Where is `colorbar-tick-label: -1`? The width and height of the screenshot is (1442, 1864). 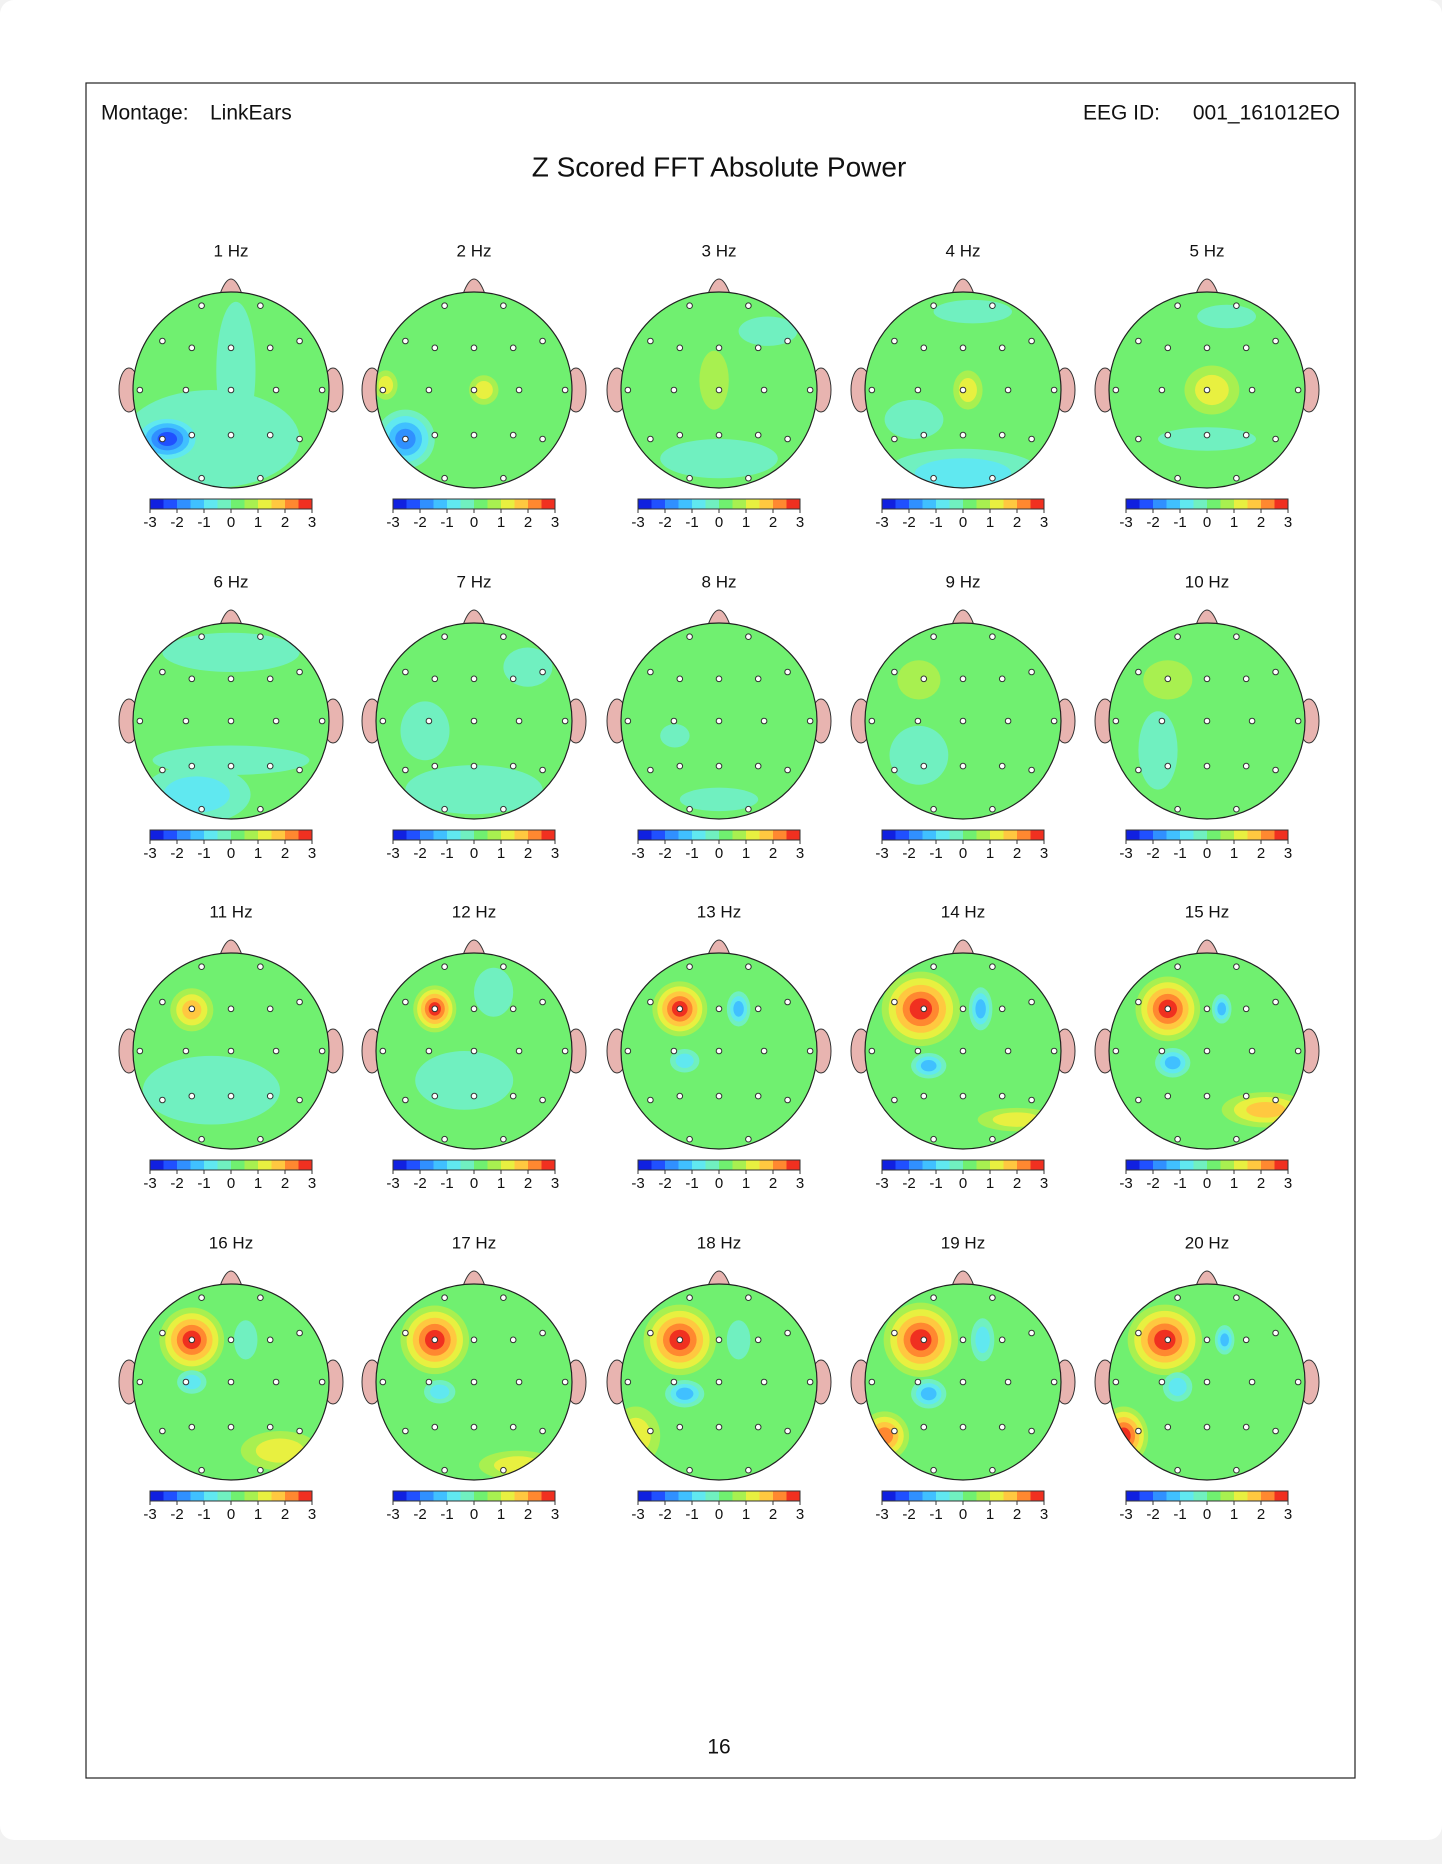
colorbar-tick-label: -1 is located at coordinates (935, 1183).